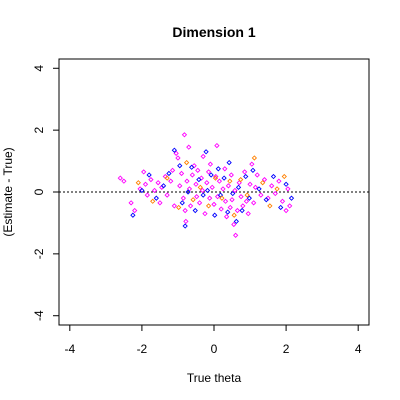 The image size is (400, 400). Describe the element at coordinates (213, 340) in the screenshot. I see `x-axis: -4 -2 0 2 4` at that location.